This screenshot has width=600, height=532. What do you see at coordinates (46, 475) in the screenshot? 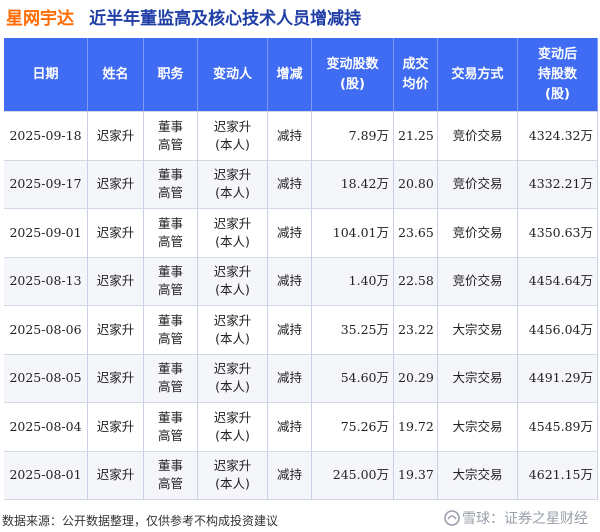
I see `cell-date: 2025-08-01` at bounding box center [46, 475].